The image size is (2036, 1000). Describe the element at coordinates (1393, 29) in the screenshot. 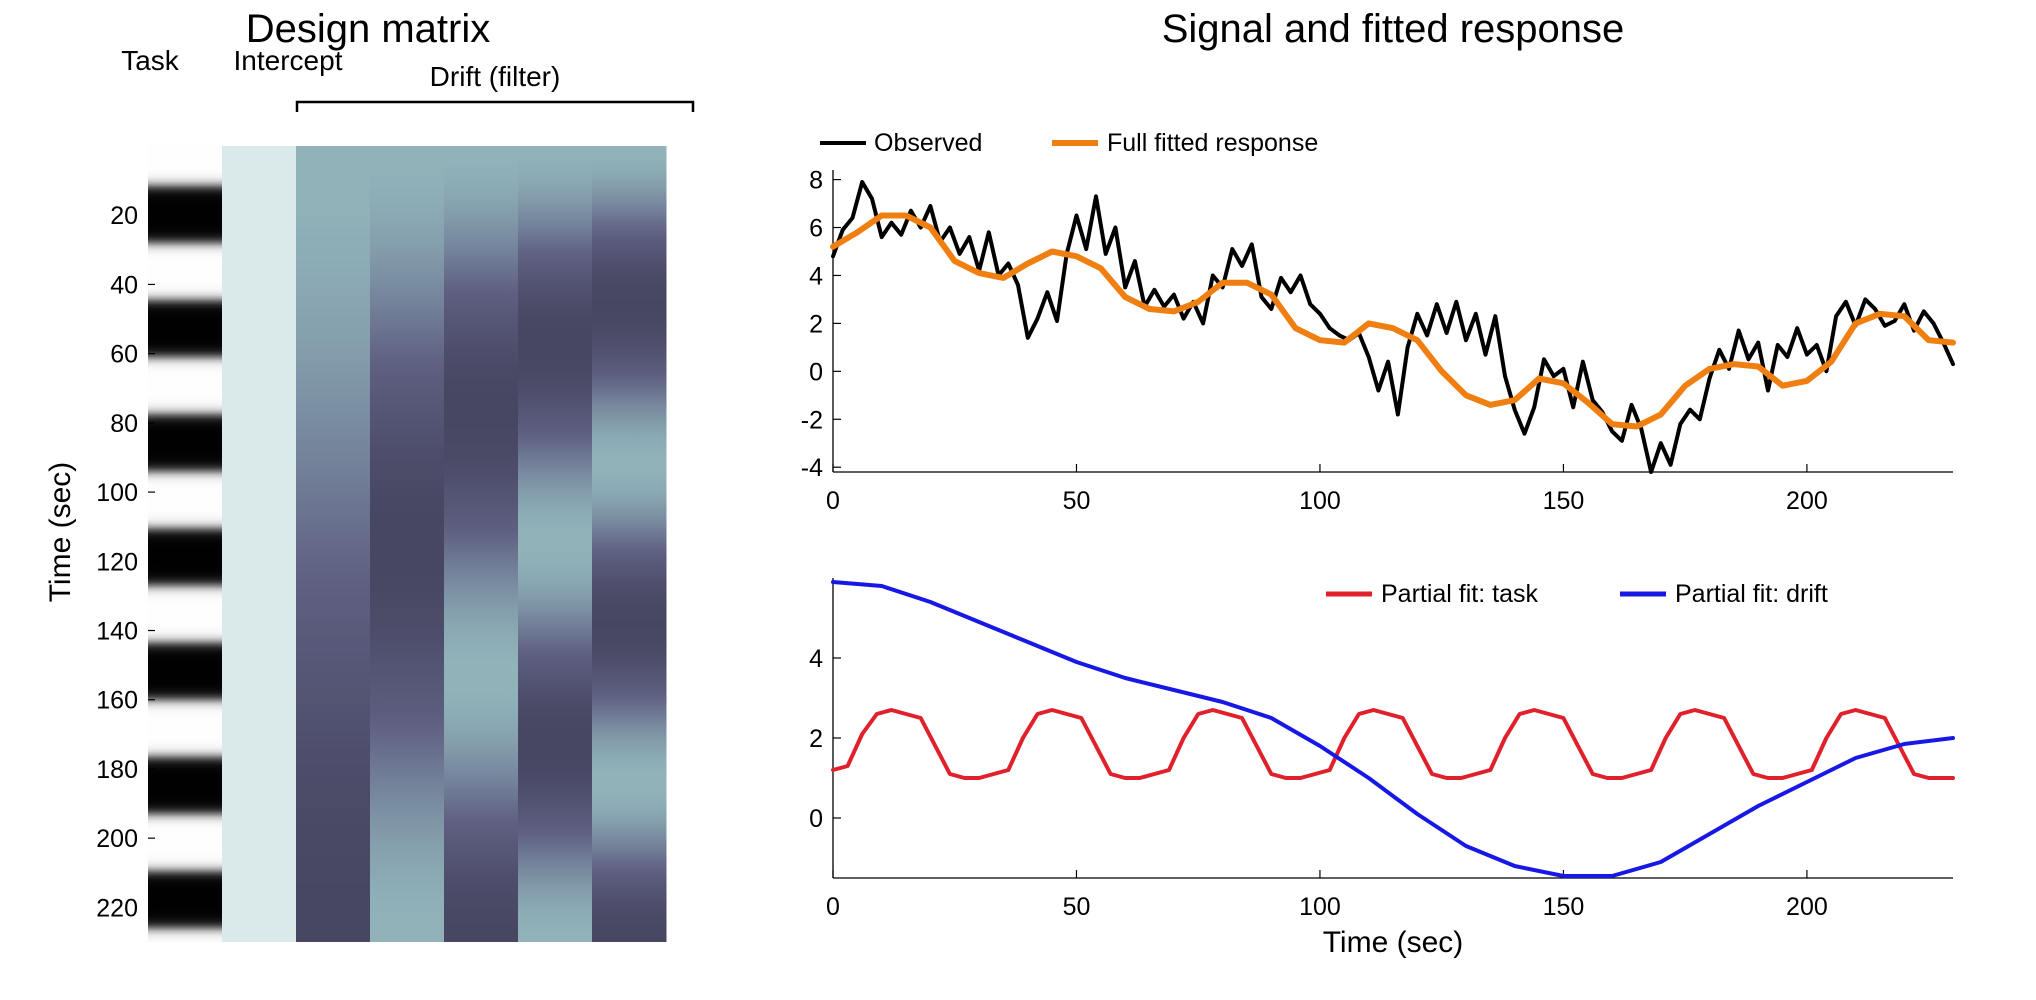

I see `signal-panel-title: Signal and fitted response` at that location.